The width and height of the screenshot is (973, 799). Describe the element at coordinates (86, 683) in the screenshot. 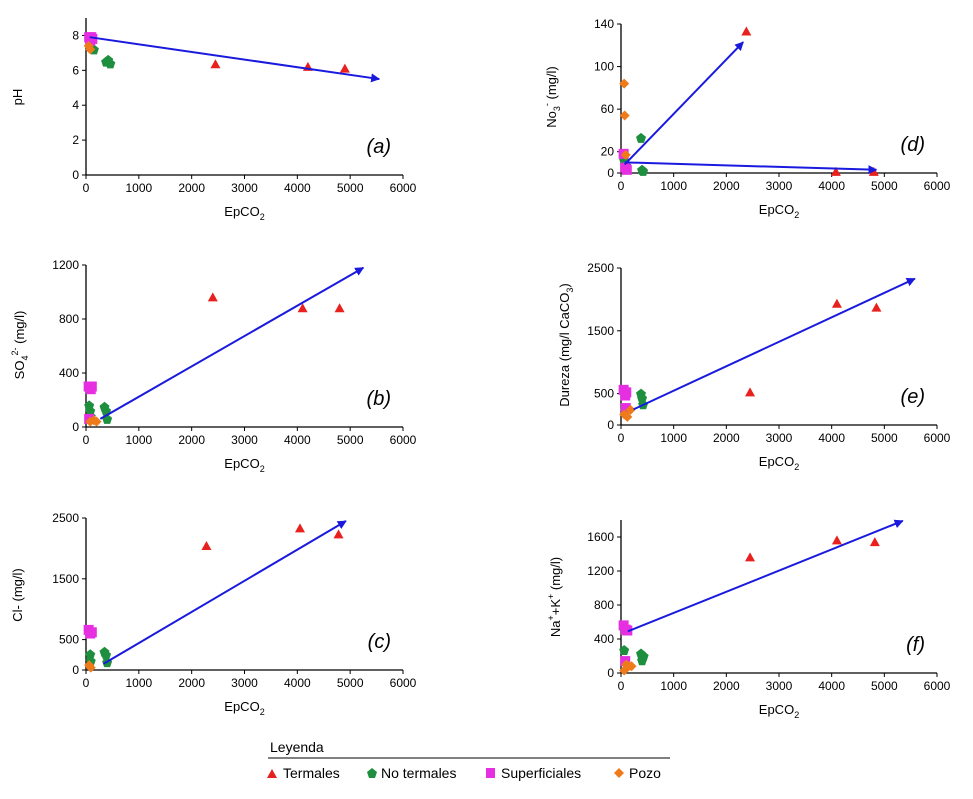

I see `x-tick-label-c: 0` at that location.